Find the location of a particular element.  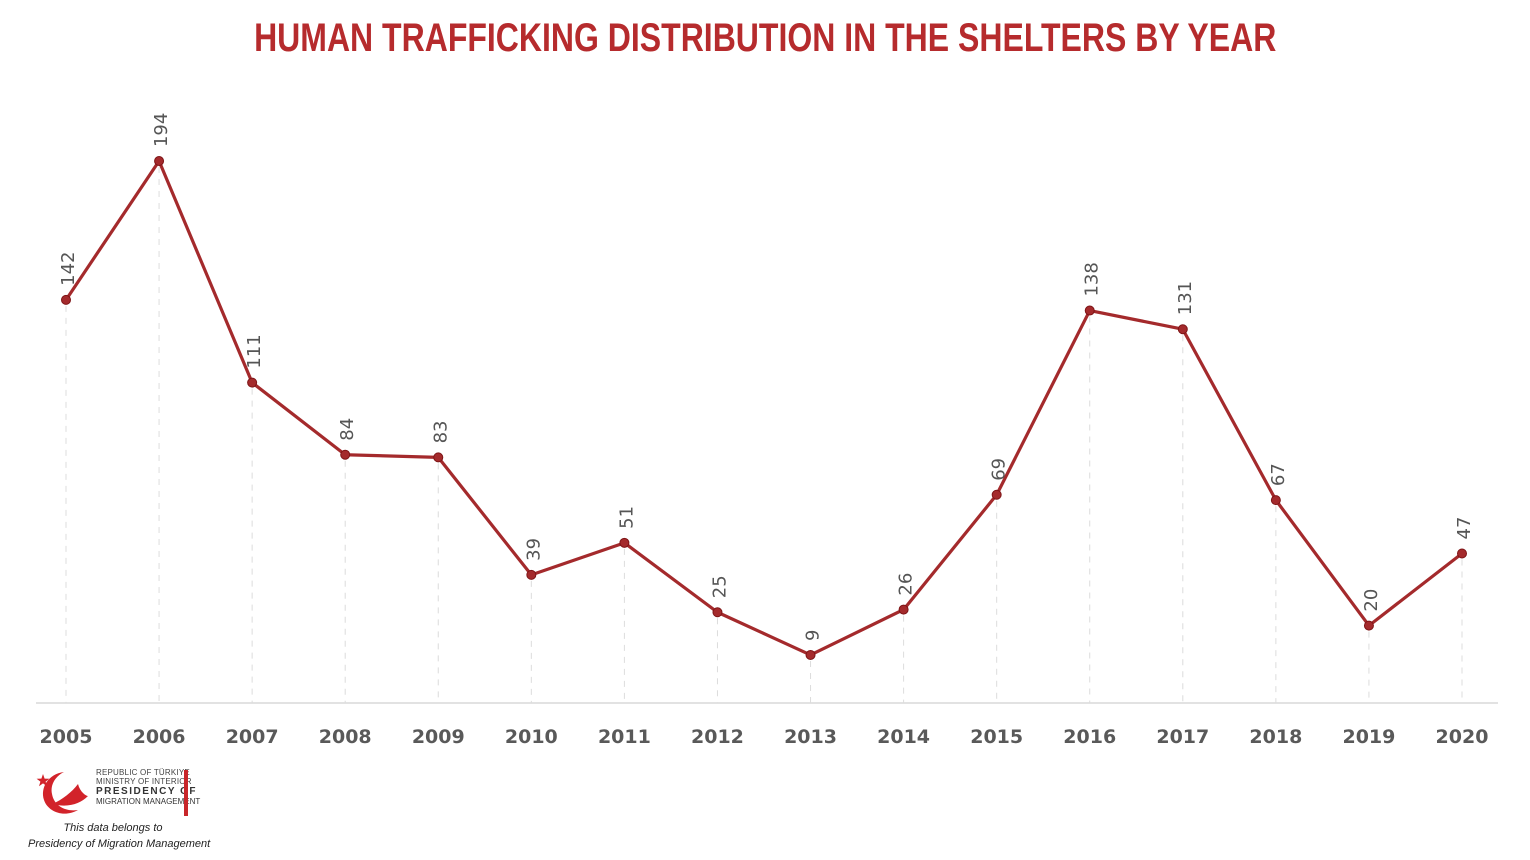

x-tick-2016: 2016 is located at coordinates (1089, 737).